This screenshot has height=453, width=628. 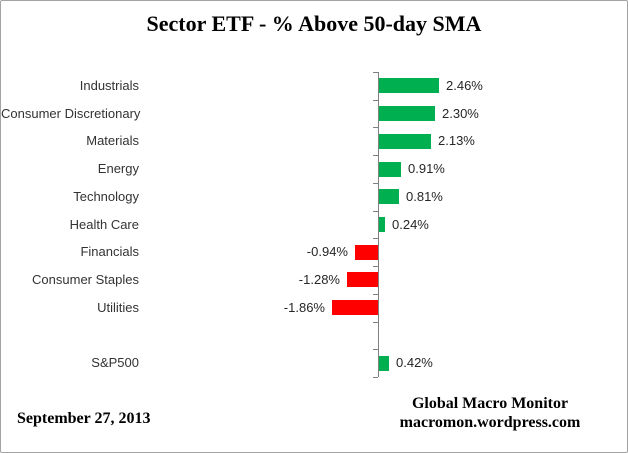 What do you see at coordinates (118, 168) in the screenshot?
I see `category-label: Energy` at bounding box center [118, 168].